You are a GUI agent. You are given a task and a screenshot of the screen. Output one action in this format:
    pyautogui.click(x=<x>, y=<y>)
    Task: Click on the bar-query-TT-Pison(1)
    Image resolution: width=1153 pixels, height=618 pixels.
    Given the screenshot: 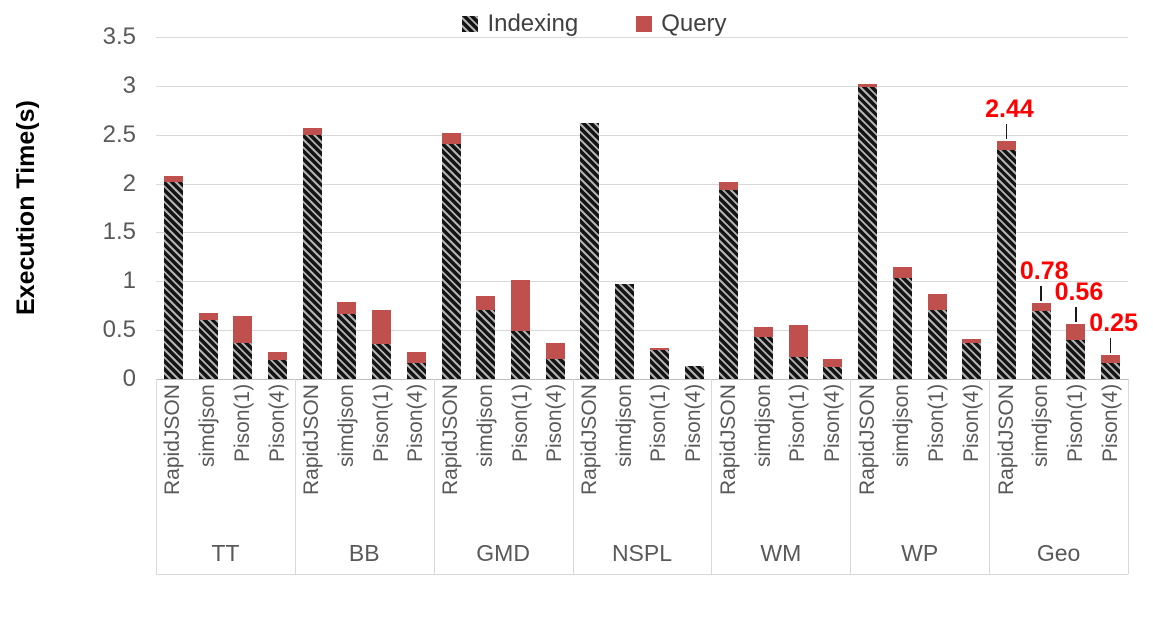 What is the action you would take?
    pyautogui.click(x=243, y=329)
    